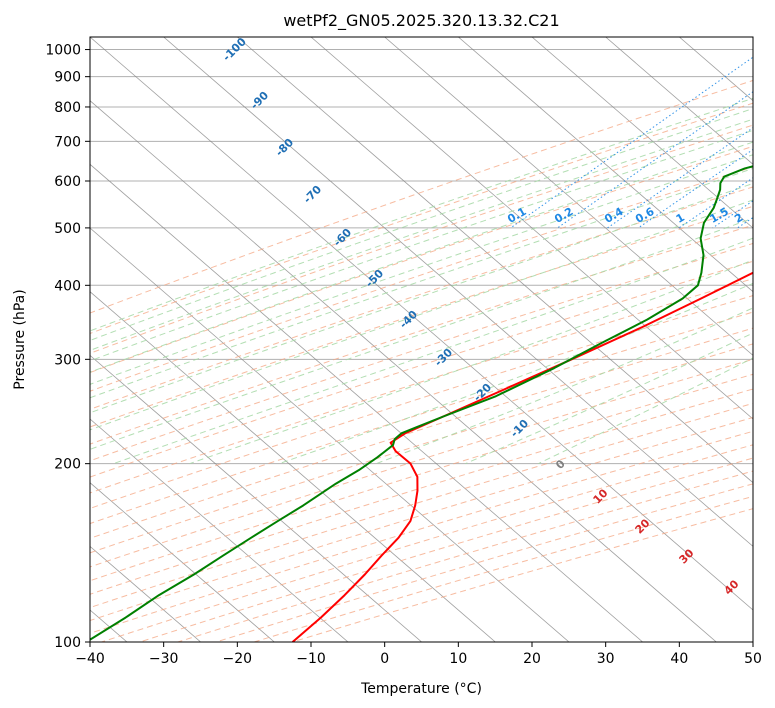 The width and height of the screenshot is (775, 708). Describe the element at coordinates (732, 587) in the screenshot. I see `theta-label: 40` at that location.